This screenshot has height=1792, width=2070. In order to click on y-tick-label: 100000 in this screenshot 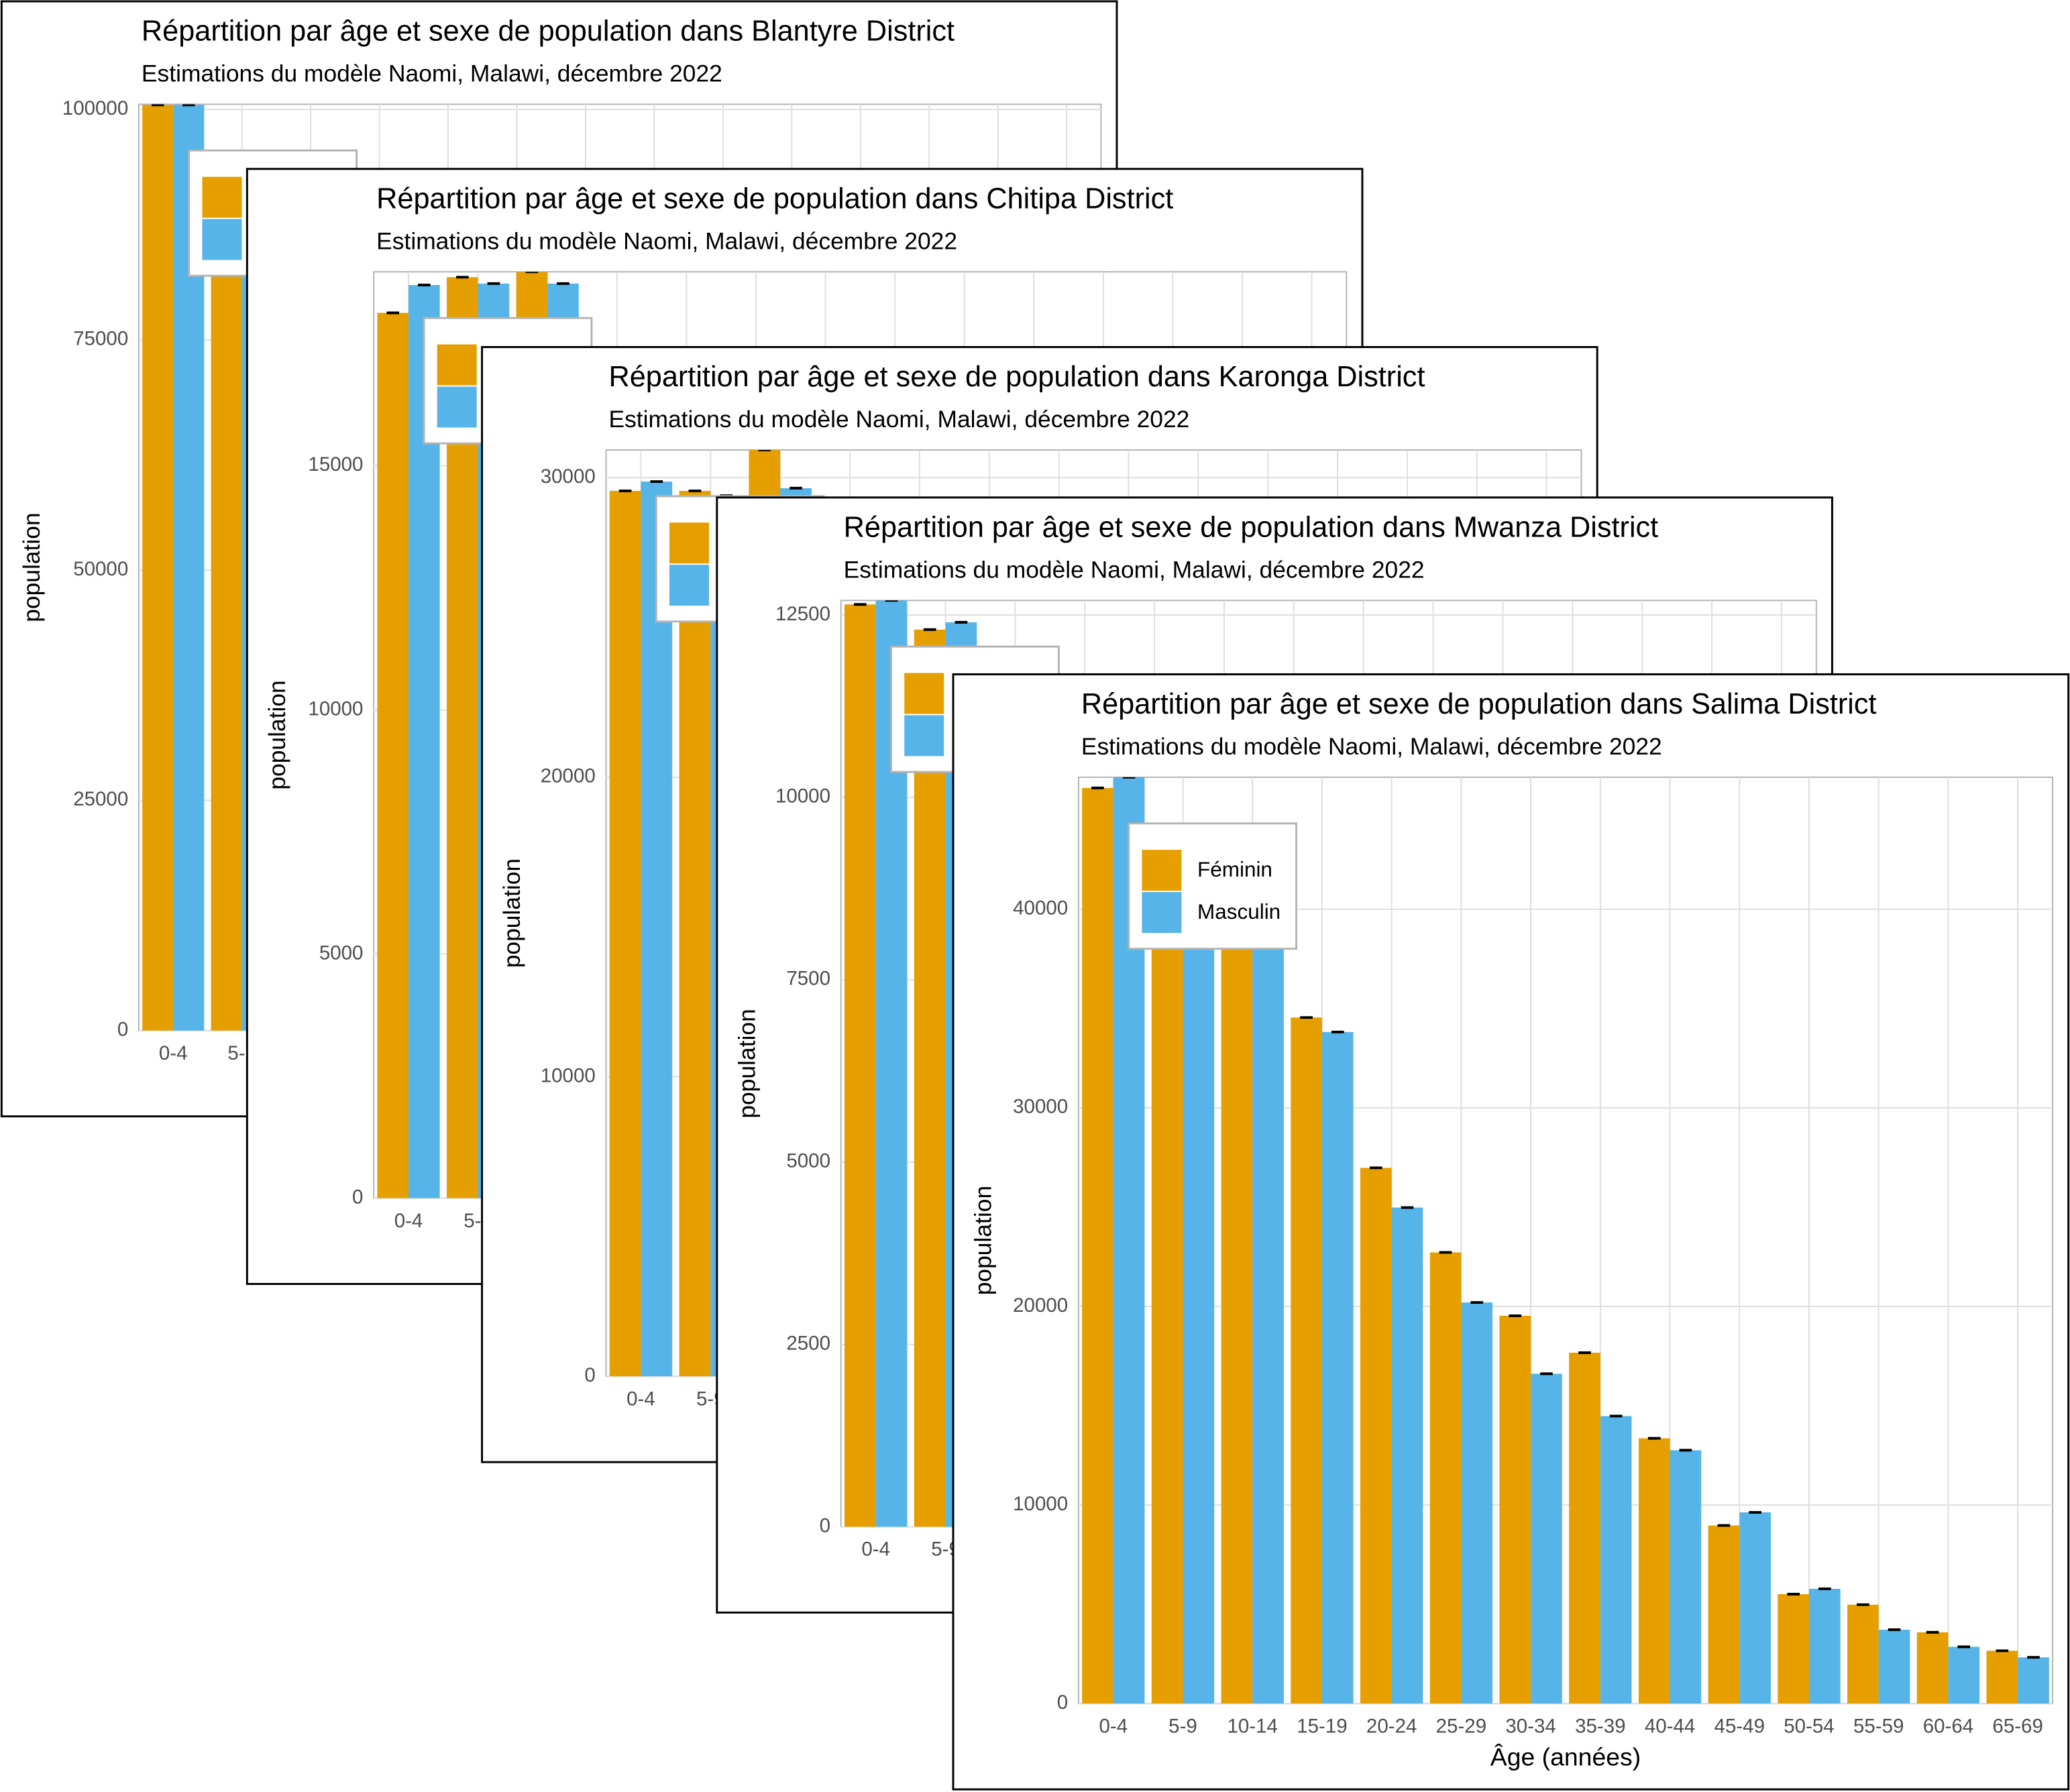, I will do `click(95, 108)`.